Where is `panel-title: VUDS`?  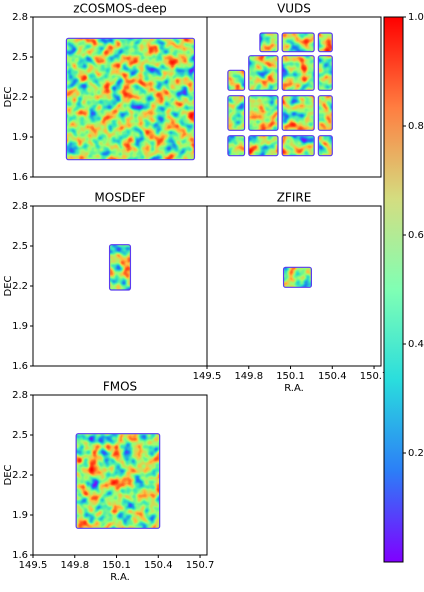
panel-title: VUDS is located at coordinates (294, 9).